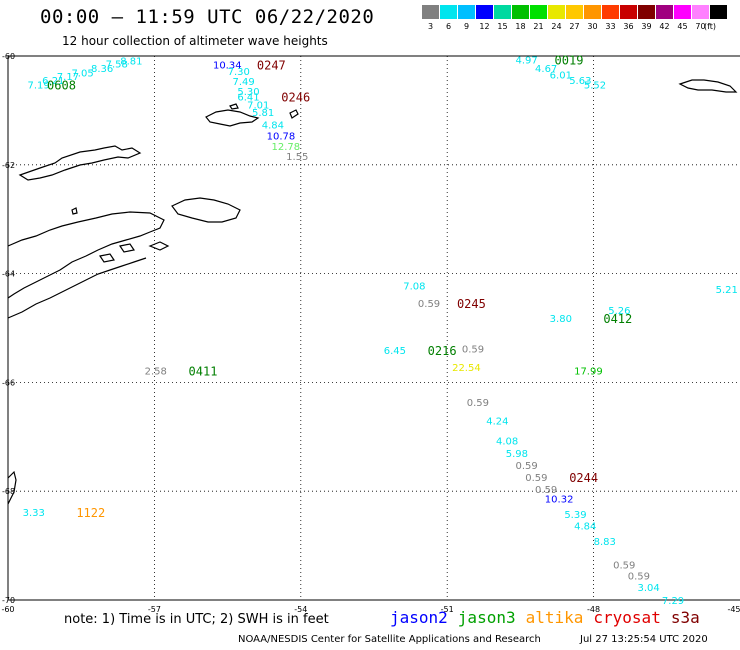  What do you see at coordinates (86, 255) in the screenshot?
I see `antarctic-peninsula` at bounding box center [86, 255].